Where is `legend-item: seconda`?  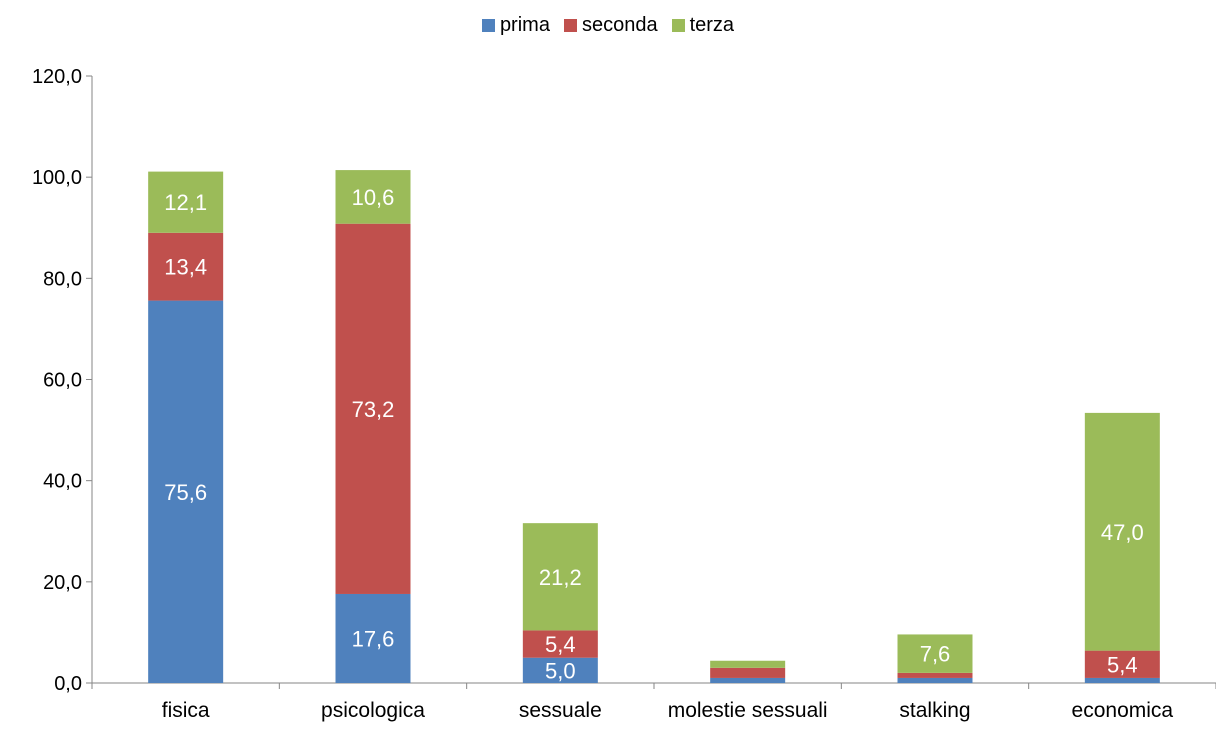 legend-item: seconda is located at coordinates (610, 25).